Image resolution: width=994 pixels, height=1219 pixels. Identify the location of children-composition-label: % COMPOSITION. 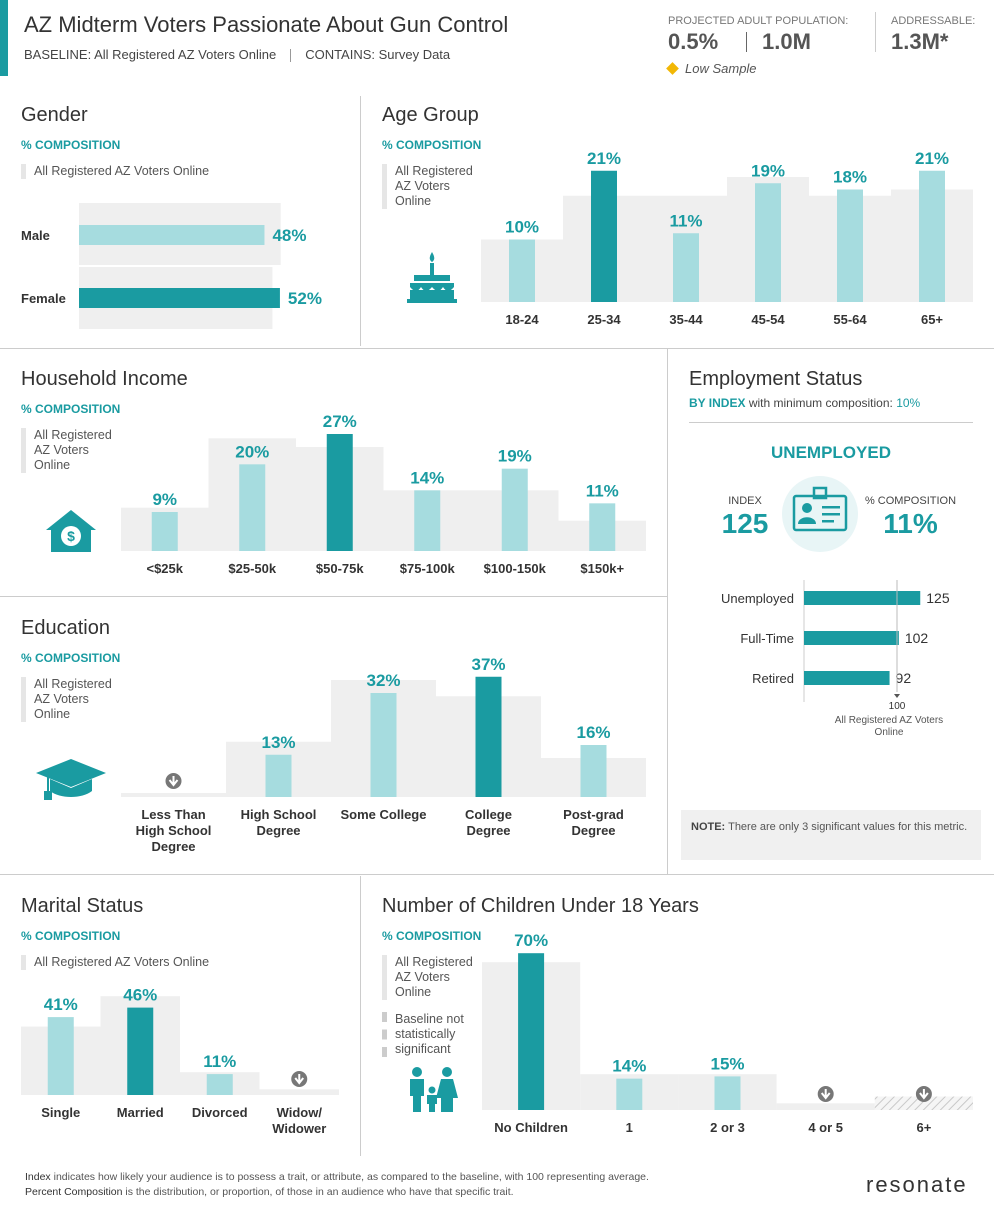
(432, 936).